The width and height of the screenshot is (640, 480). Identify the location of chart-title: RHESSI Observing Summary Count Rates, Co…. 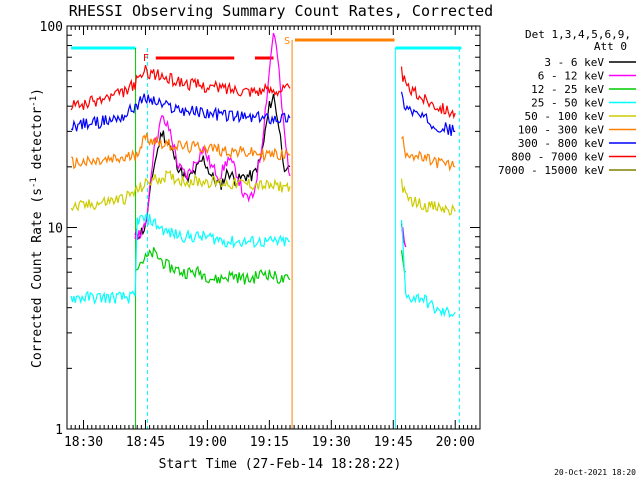
(281, 11).